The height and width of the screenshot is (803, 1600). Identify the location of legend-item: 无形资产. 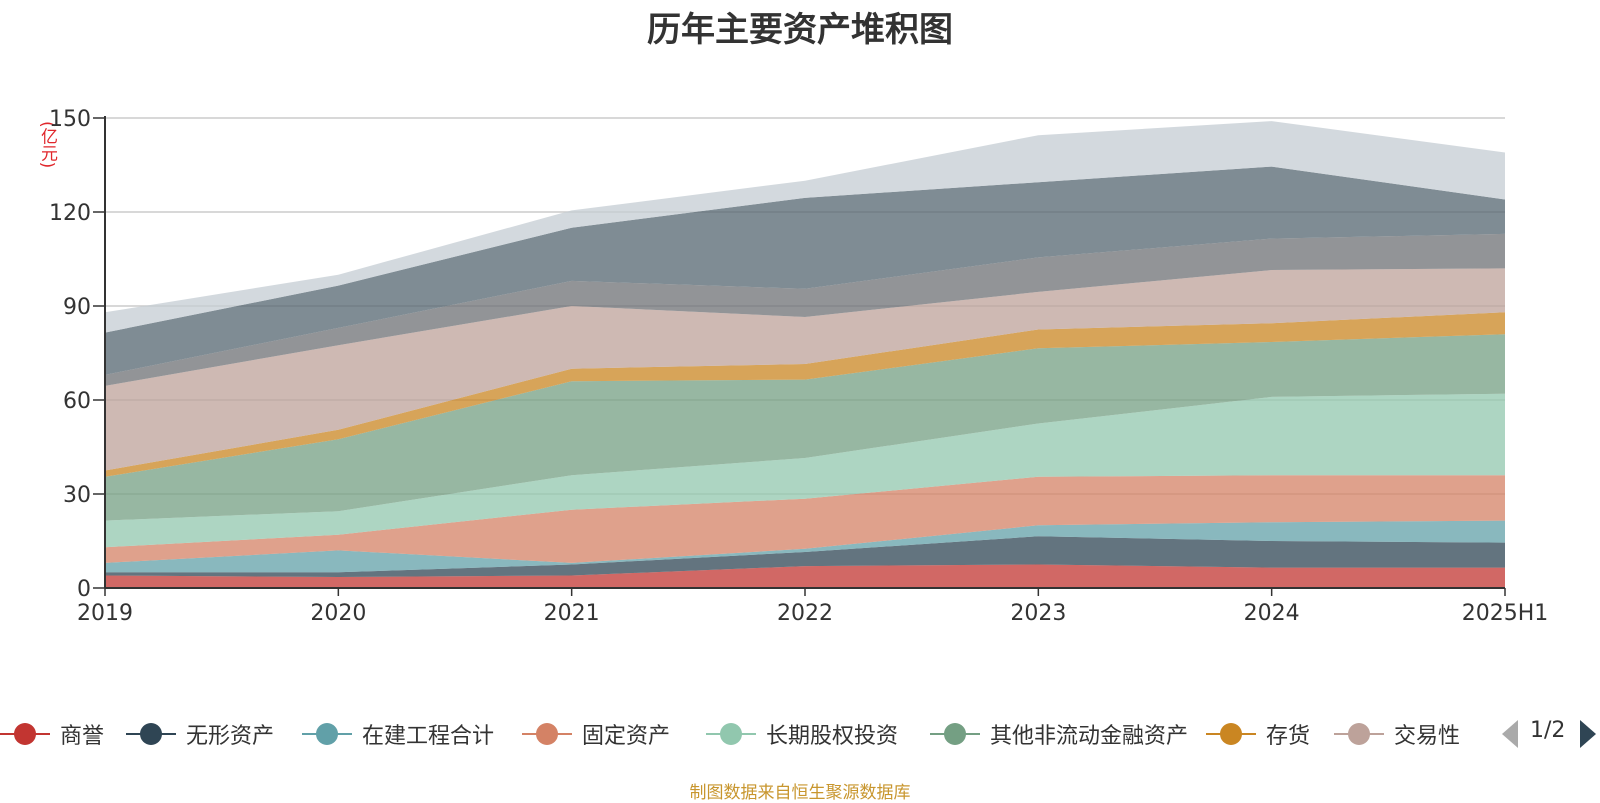
(200, 734).